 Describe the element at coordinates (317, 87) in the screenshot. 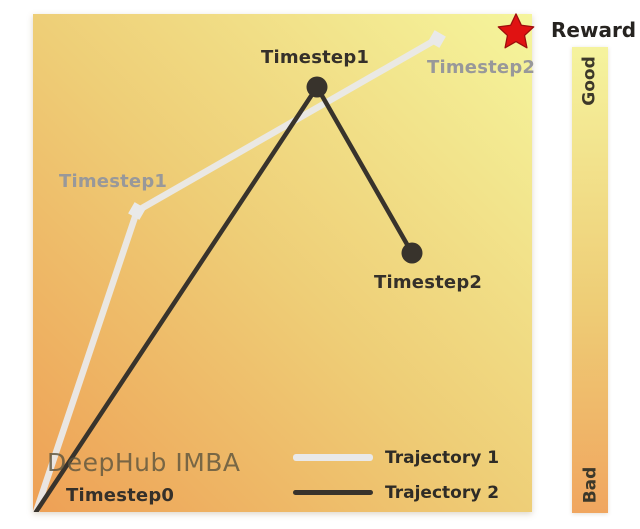

I see `trajectory2-timestep1-marker` at that location.